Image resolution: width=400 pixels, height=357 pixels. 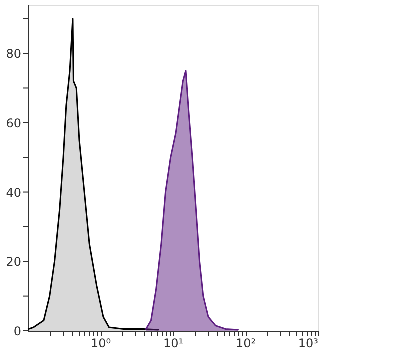 What do you see at coordinates (308, 343) in the screenshot?
I see `x-tick-label: 10³` at bounding box center [308, 343].